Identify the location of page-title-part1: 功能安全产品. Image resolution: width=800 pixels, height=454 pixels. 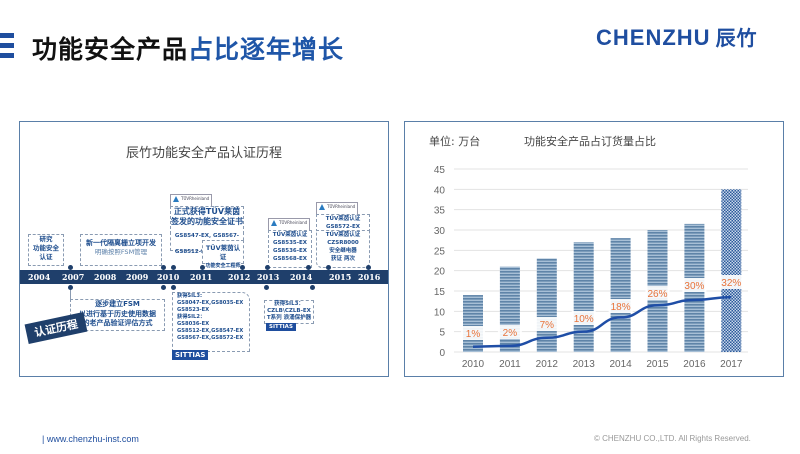
(110, 49).